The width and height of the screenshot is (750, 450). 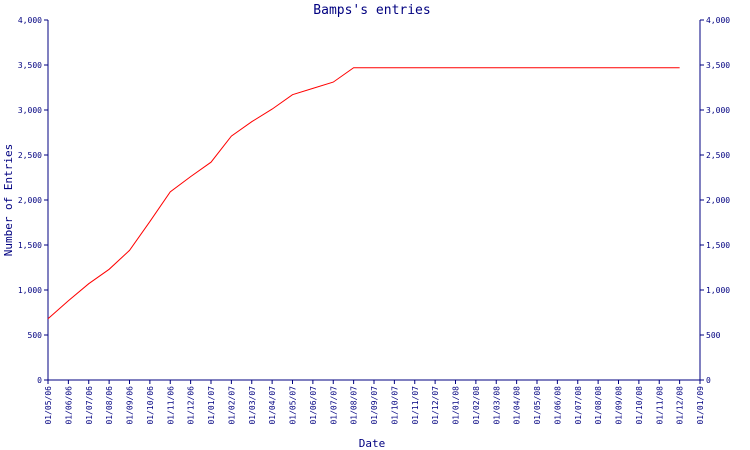 What do you see at coordinates (191, 405) in the screenshot?
I see `x-tick-label: 01/12/06` at bounding box center [191, 405].